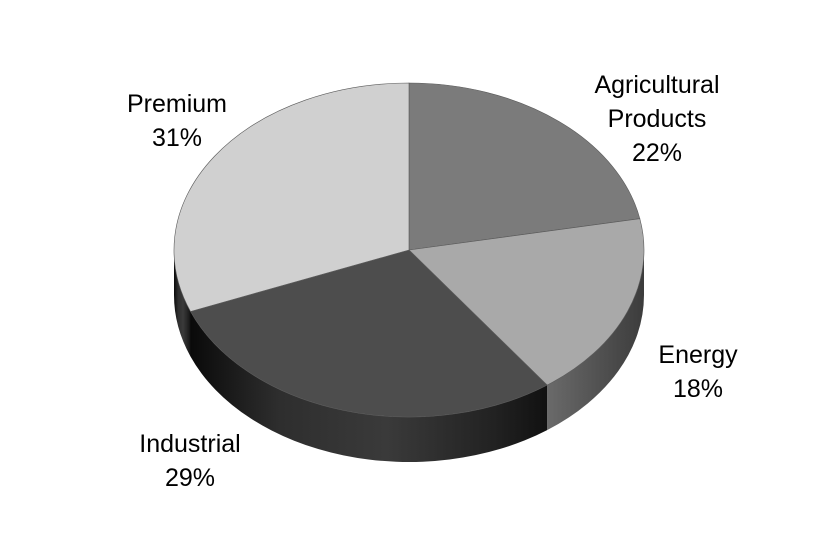 The height and width of the screenshot is (546, 819). What do you see at coordinates (697, 372) in the screenshot?
I see `slice-label-energy: Energy 18%` at bounding box center [697, 372].